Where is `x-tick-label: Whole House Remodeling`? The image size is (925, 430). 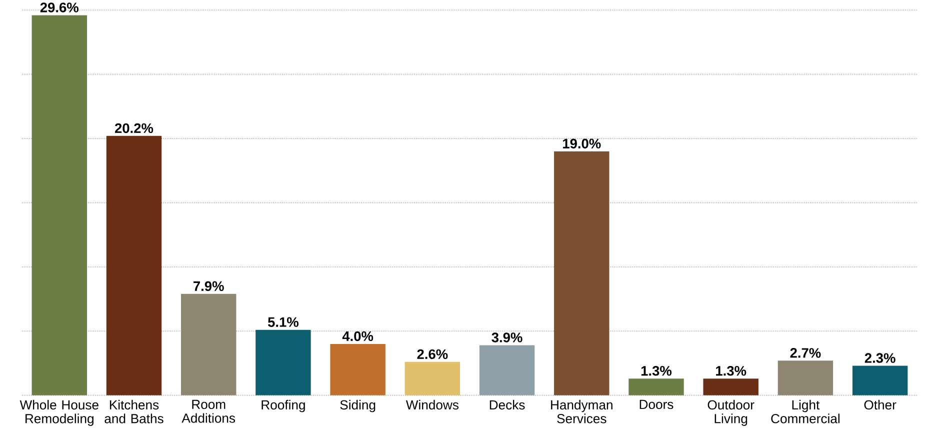 x-tick-label: Whole House Remodeling is located at coordinates (59, 413).